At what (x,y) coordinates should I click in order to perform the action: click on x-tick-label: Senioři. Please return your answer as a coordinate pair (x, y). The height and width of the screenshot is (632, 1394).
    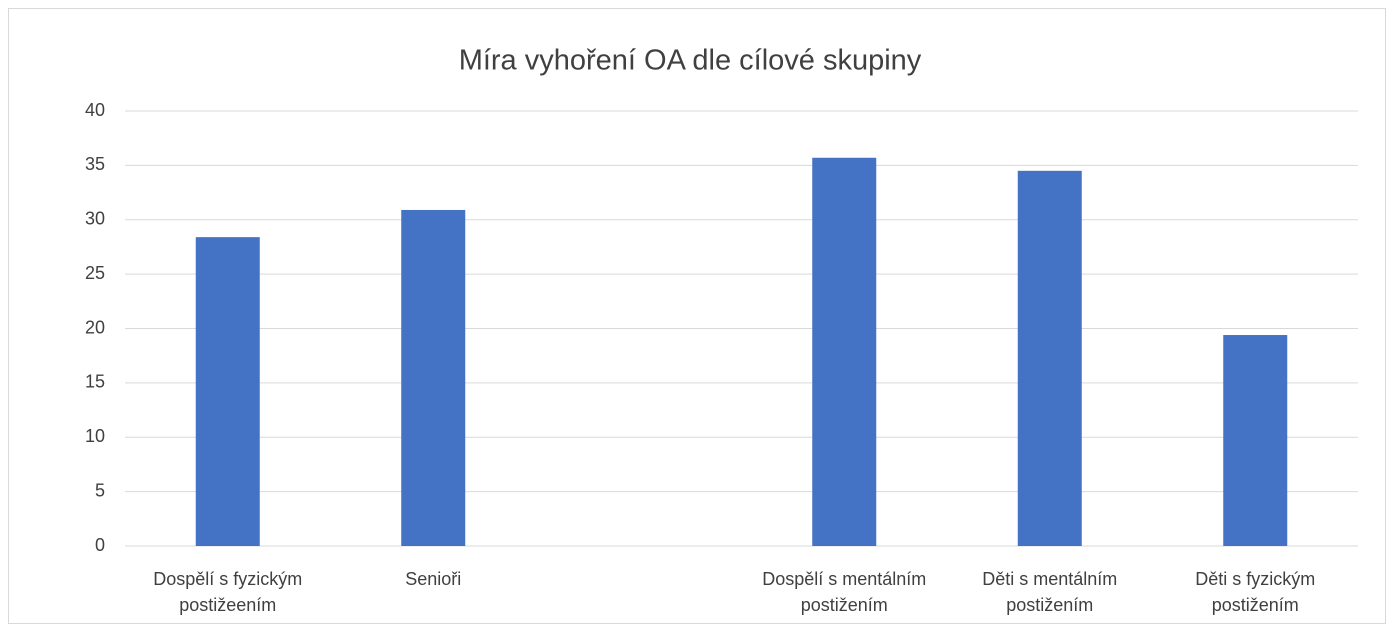
    Looking at the image, I should click on (433, 579).